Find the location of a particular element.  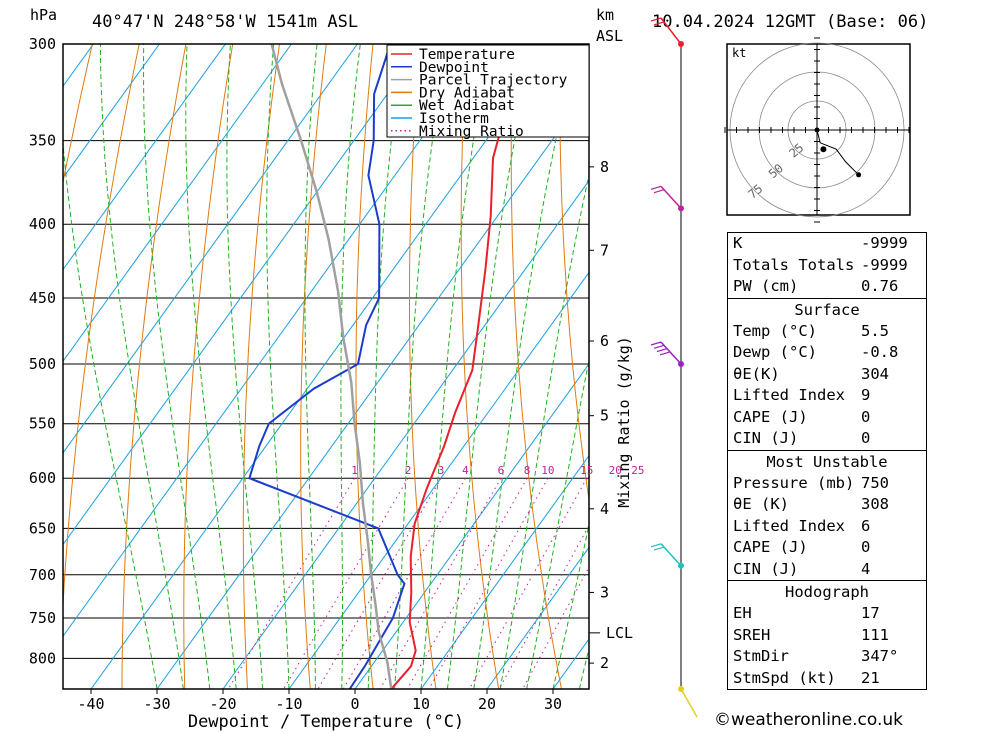

index-label: θE (K) is located at coordinates (761, 504).